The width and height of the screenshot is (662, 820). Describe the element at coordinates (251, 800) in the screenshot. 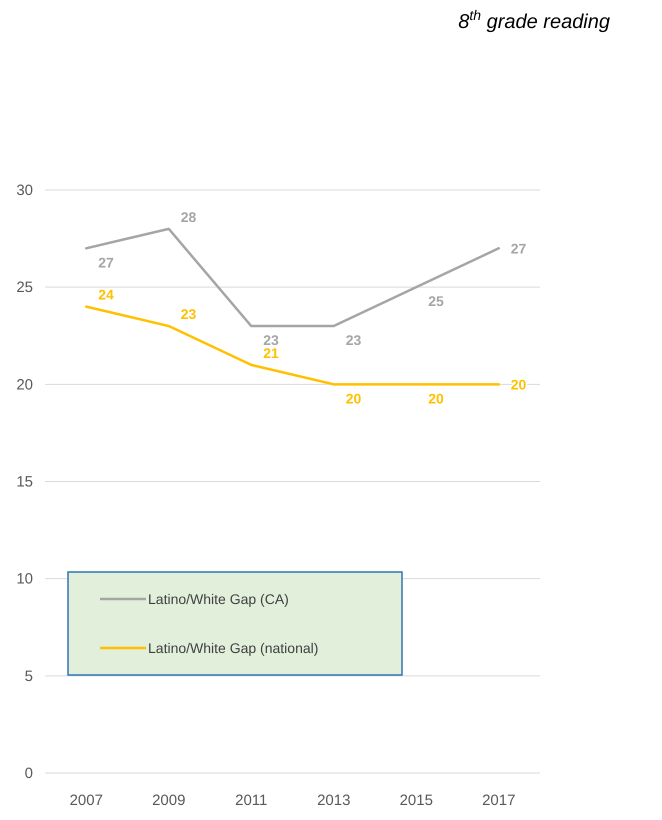

I see `x-tick-label: 2011` at that location.